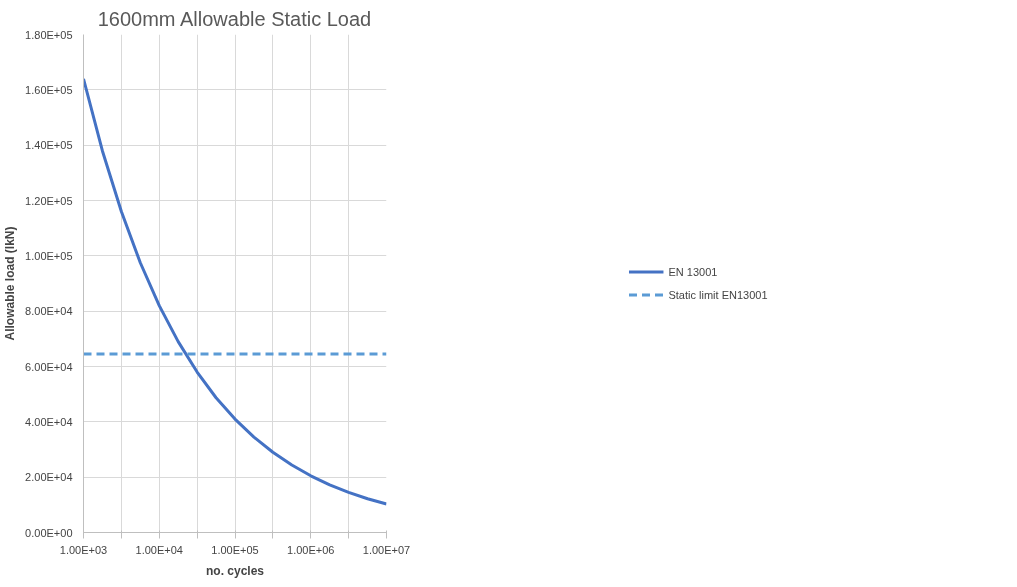 The image size is (1017, 587). I want to click on y-tick-label: 8.00E+04, so click(49, 311).